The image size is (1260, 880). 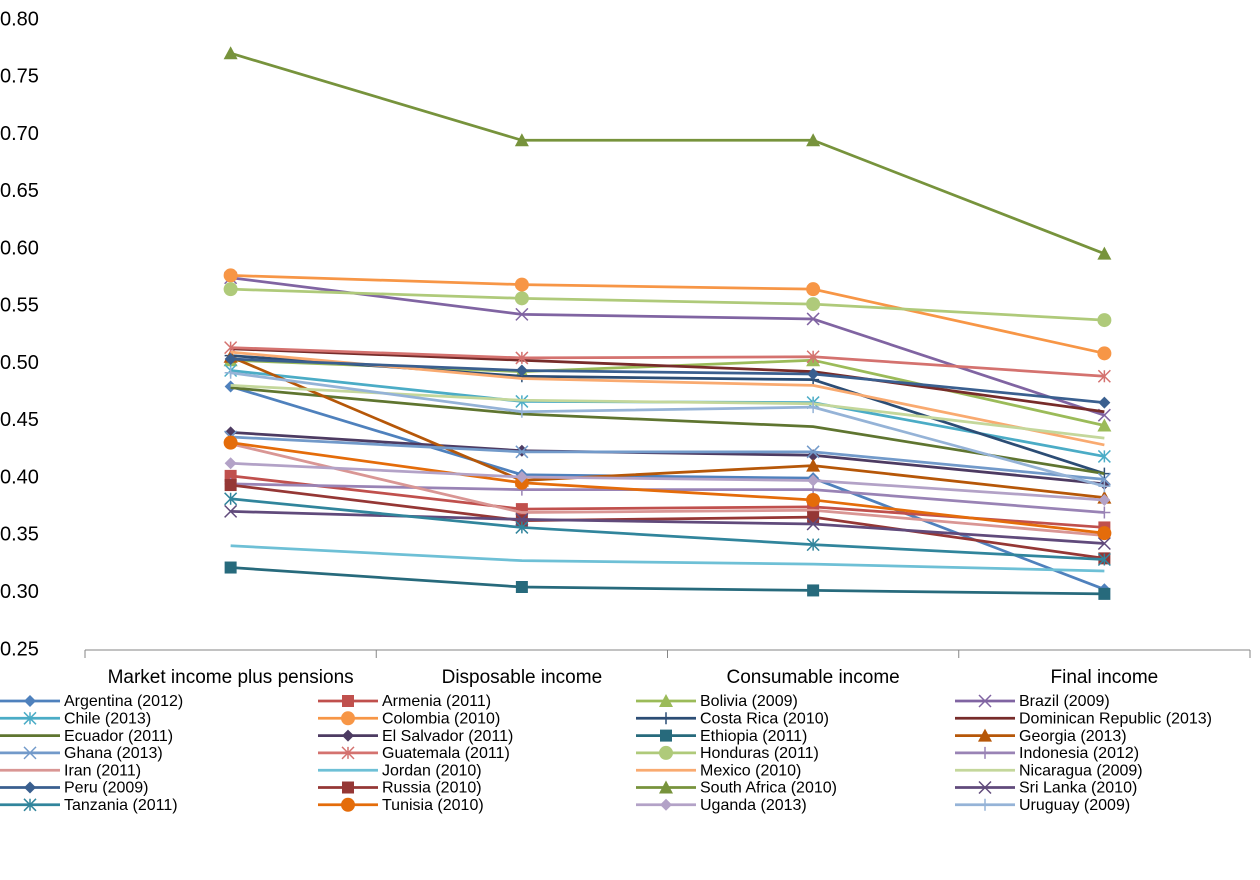 What do you see at coordinates (432, 770) in the screenshot?
I see `legend-label: Jordan (2010)` at bounding box center [432, 770].